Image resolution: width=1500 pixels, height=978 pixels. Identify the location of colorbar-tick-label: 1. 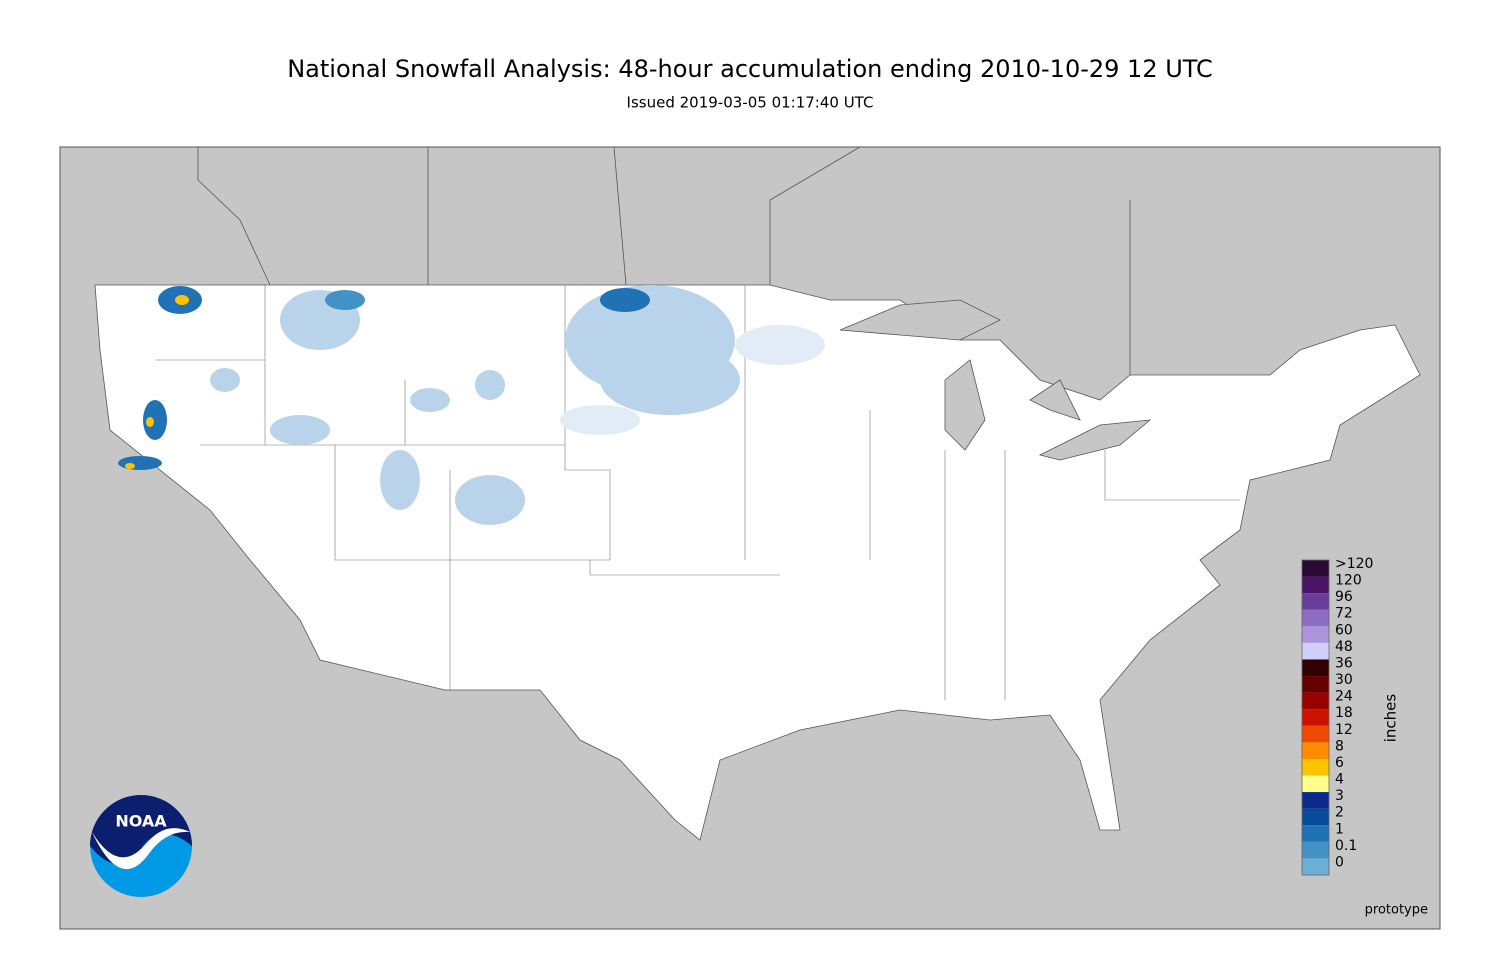
(1339, 829).